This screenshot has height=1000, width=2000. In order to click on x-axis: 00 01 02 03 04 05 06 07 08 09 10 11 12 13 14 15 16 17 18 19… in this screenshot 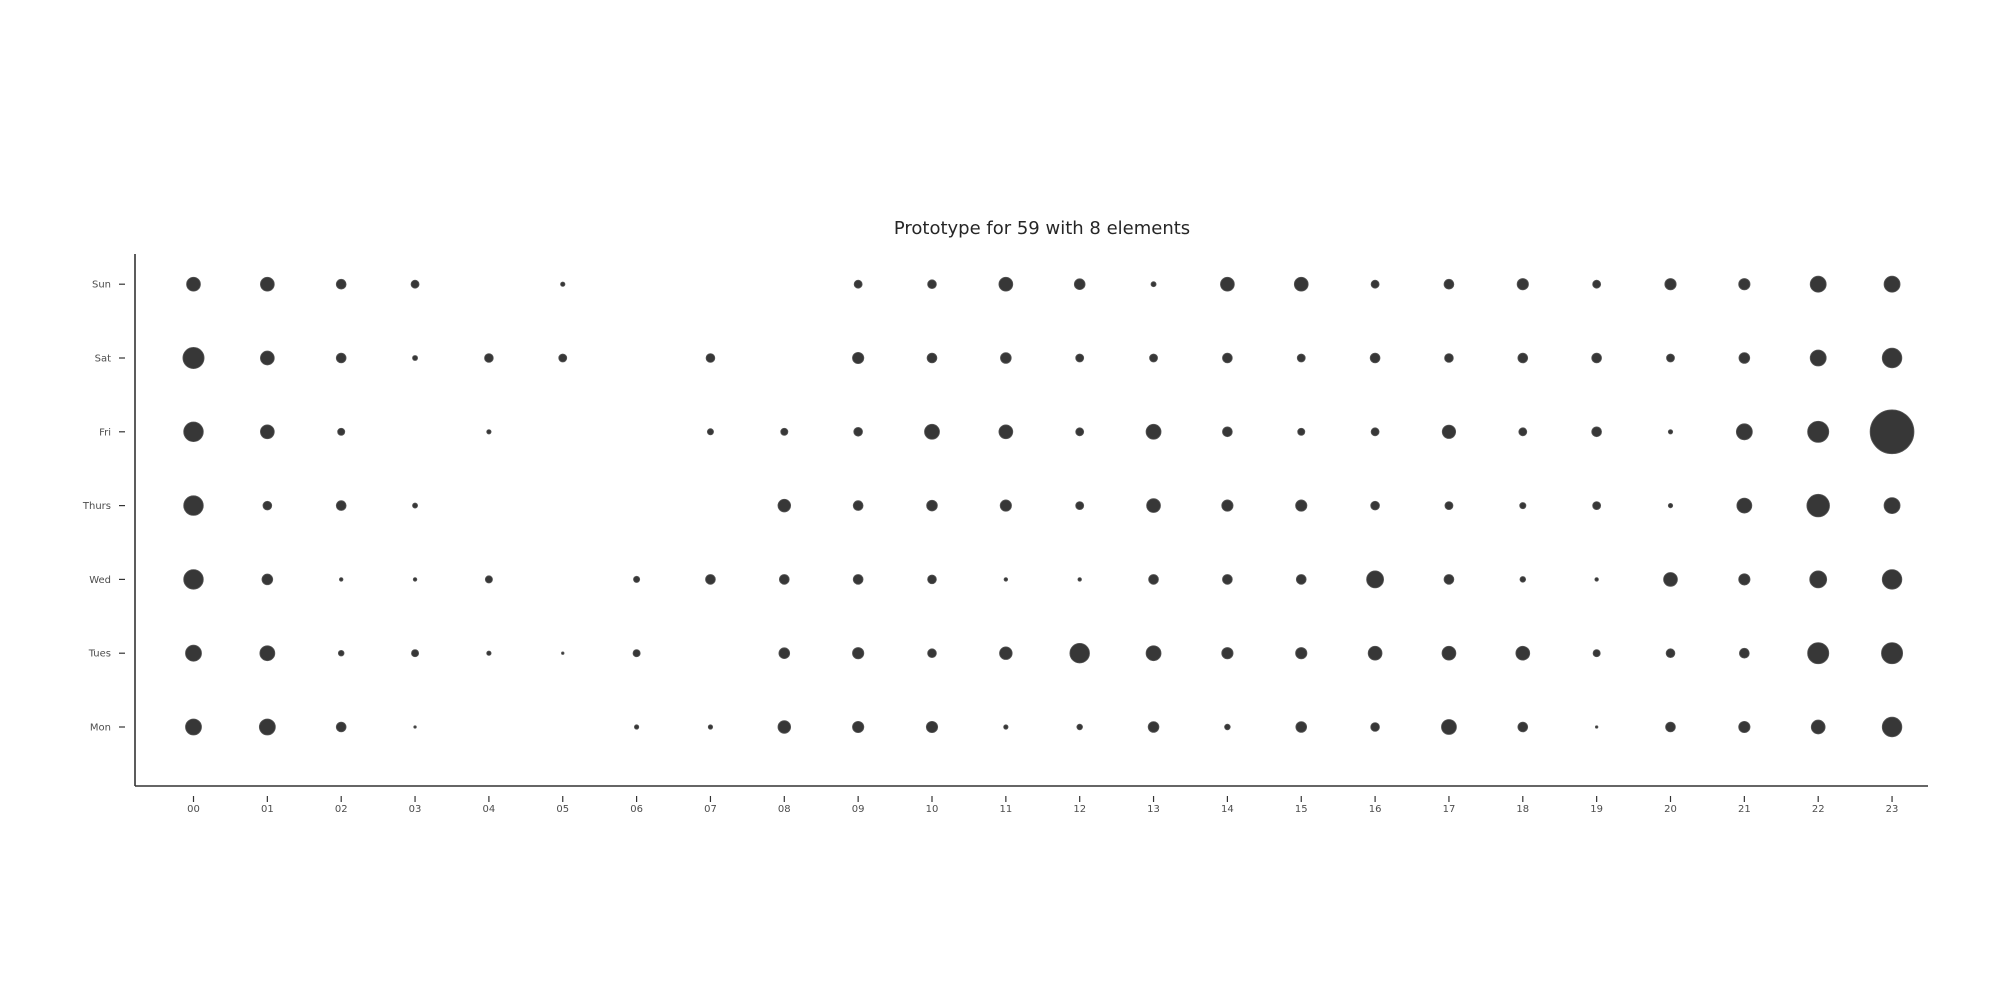, I will do `click(1042, 805)`.